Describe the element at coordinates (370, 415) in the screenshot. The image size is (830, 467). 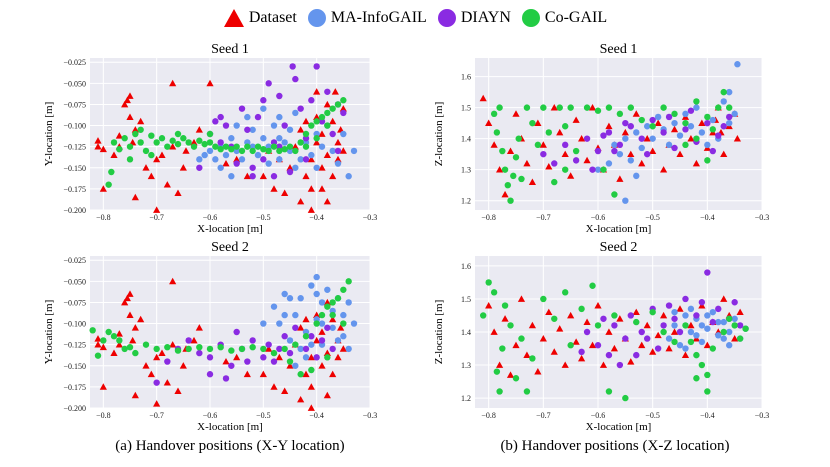
I see `x-tick-label: −0.3` at that location.